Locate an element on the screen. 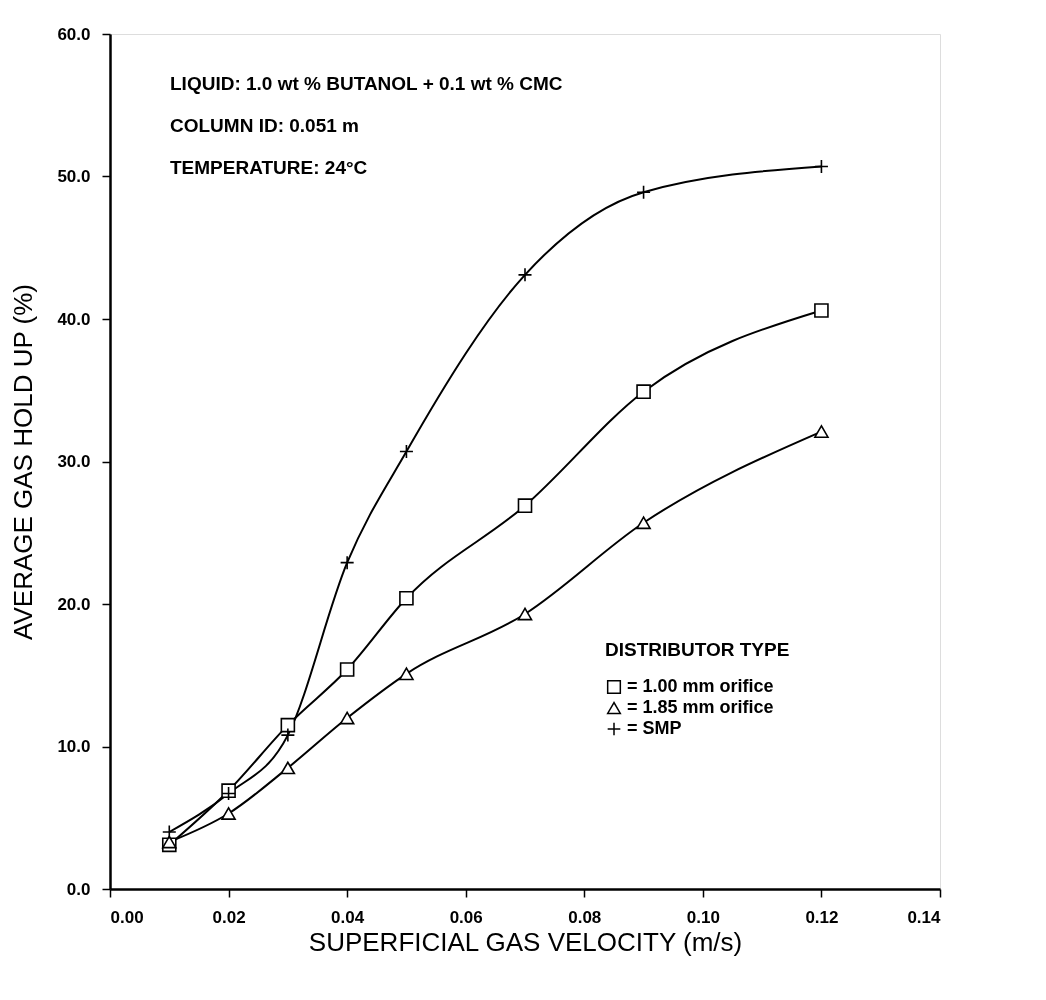 The width and height of the screenshot is (1046, 1000). y-tick-label: 40.0 is located at coordinates (74, 319).